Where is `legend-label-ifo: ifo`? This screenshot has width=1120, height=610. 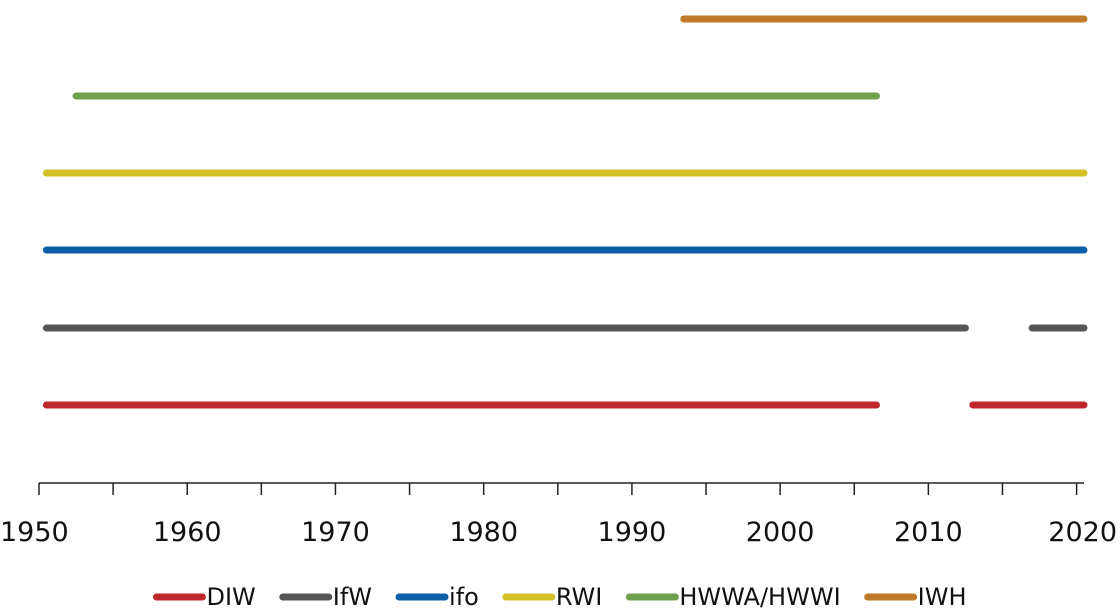 legend-label-ifo: ifo is located at coordinates (464, 596).